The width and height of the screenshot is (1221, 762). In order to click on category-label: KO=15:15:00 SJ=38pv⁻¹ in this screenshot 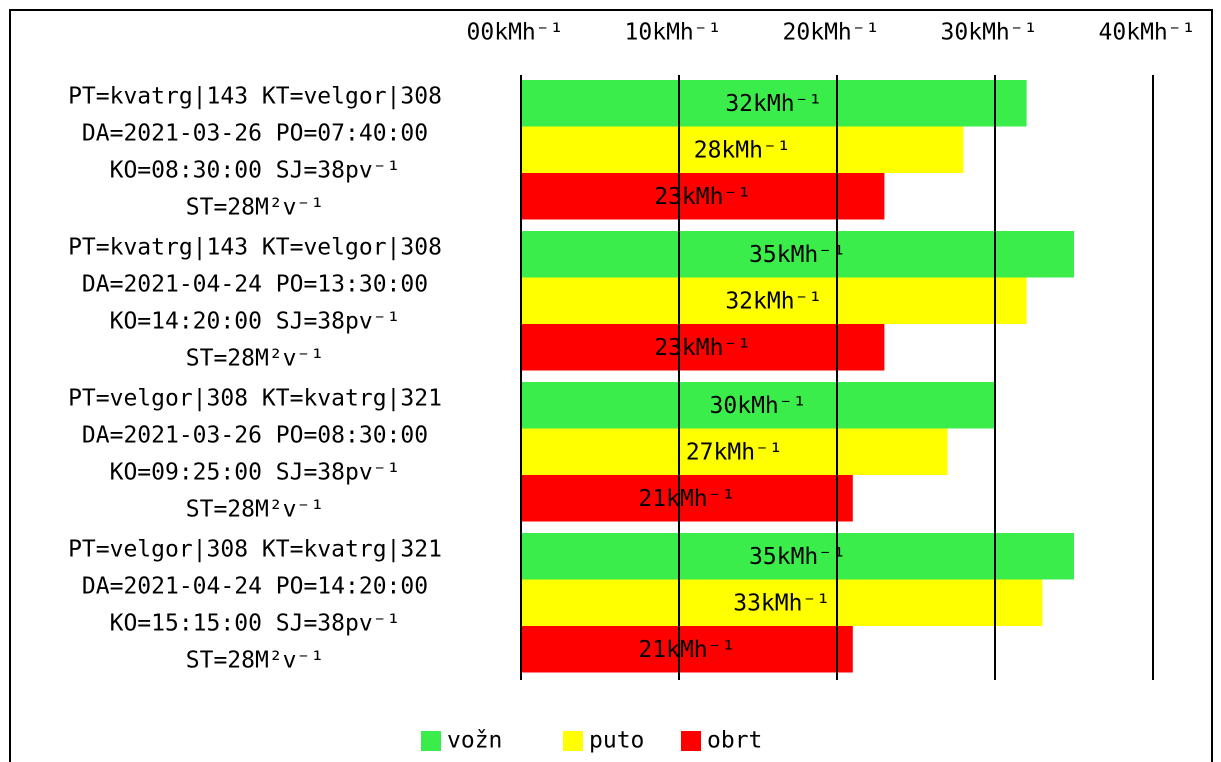, I will do `click(255, 624)`.